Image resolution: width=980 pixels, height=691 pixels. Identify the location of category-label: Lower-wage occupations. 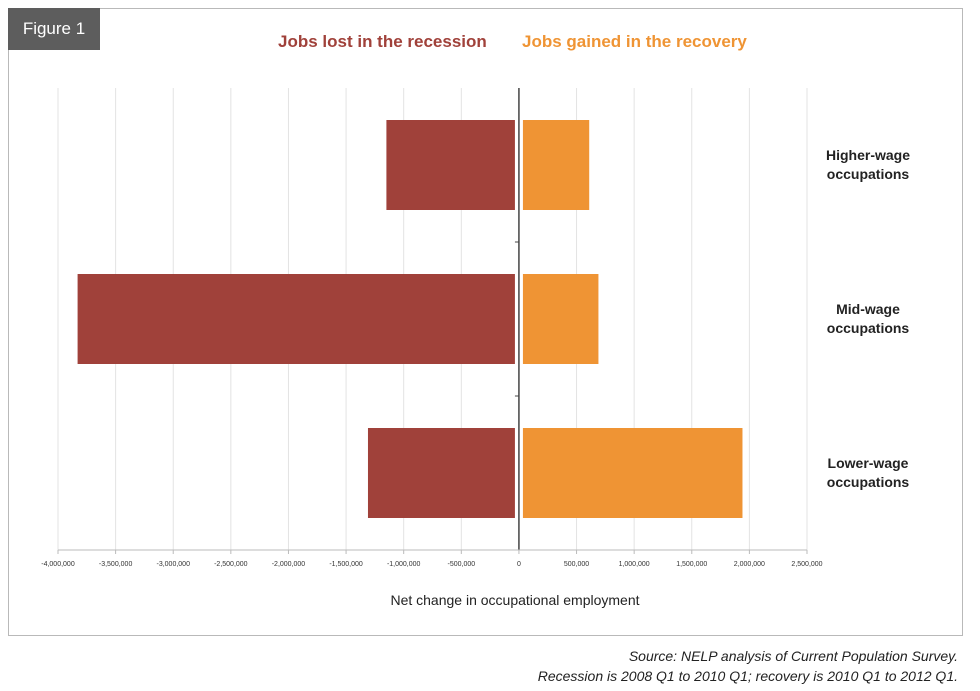
(868, 473).